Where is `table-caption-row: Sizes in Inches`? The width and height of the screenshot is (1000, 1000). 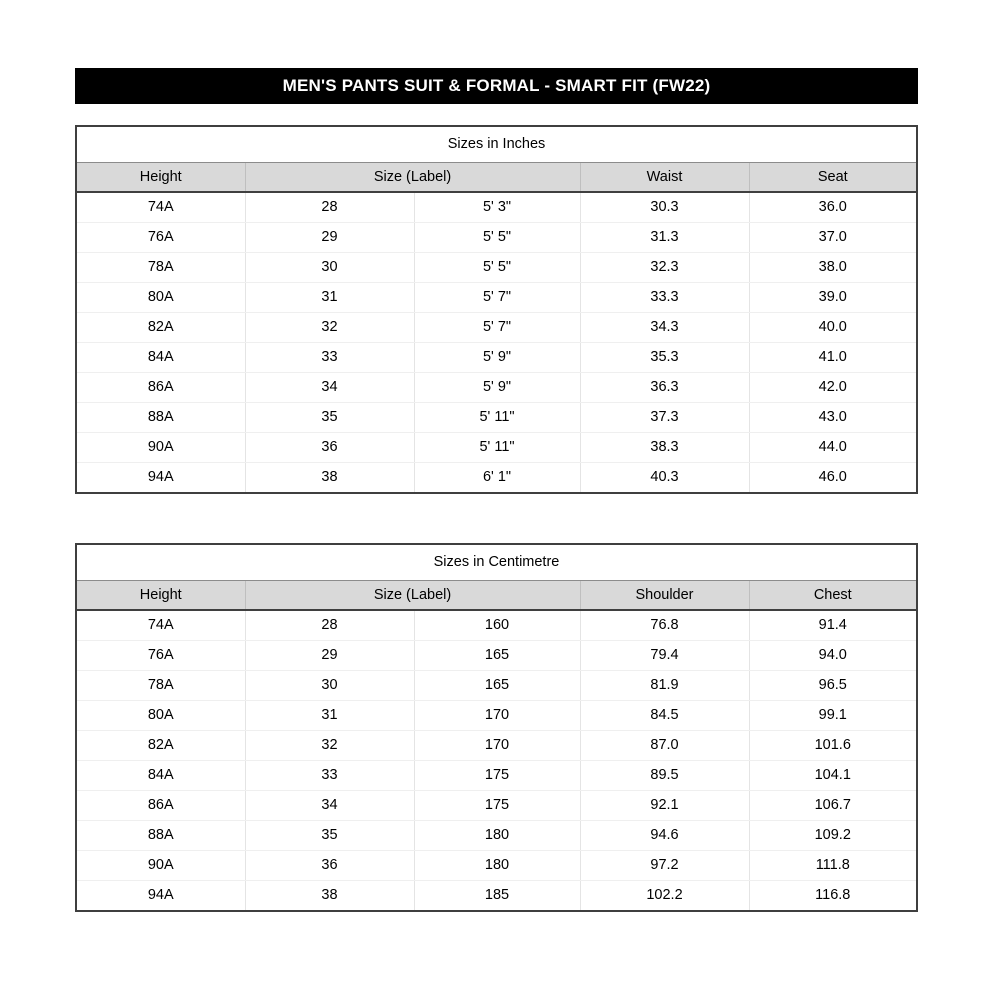 table-caption-row: Sizes in Inches is located at coordinates (497, 145).